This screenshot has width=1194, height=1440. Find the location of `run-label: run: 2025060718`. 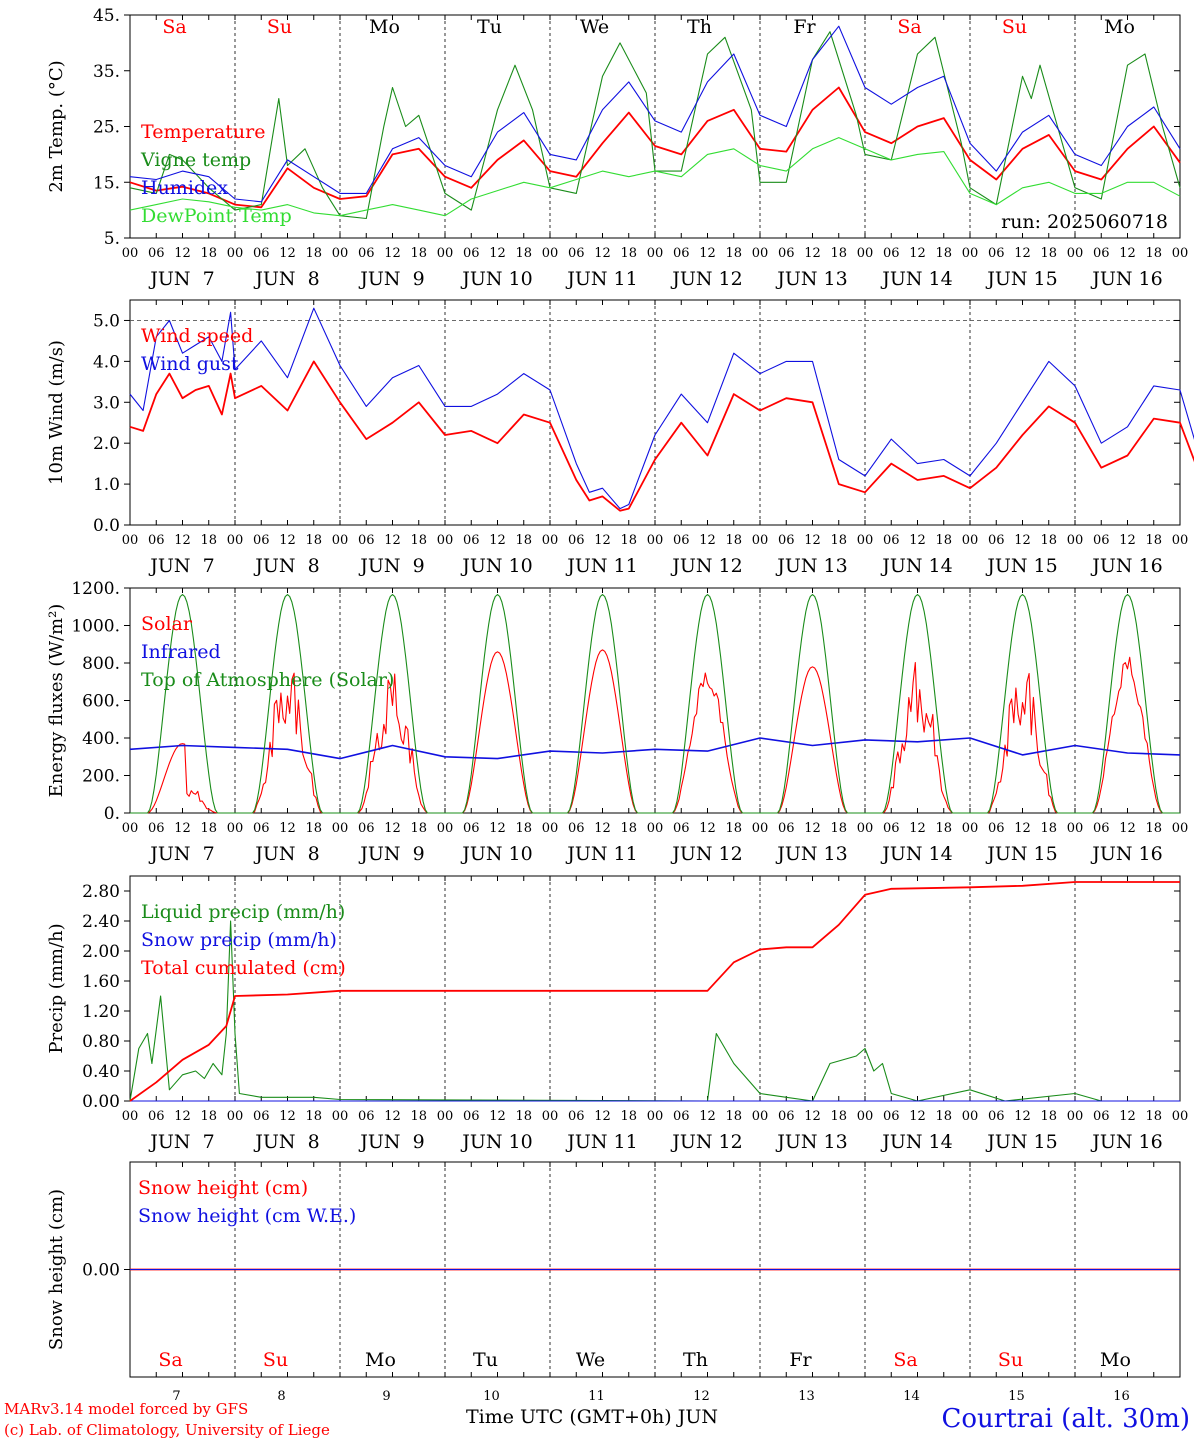

run-label: run: 2025060718 is located at coordinates (1084, 222).